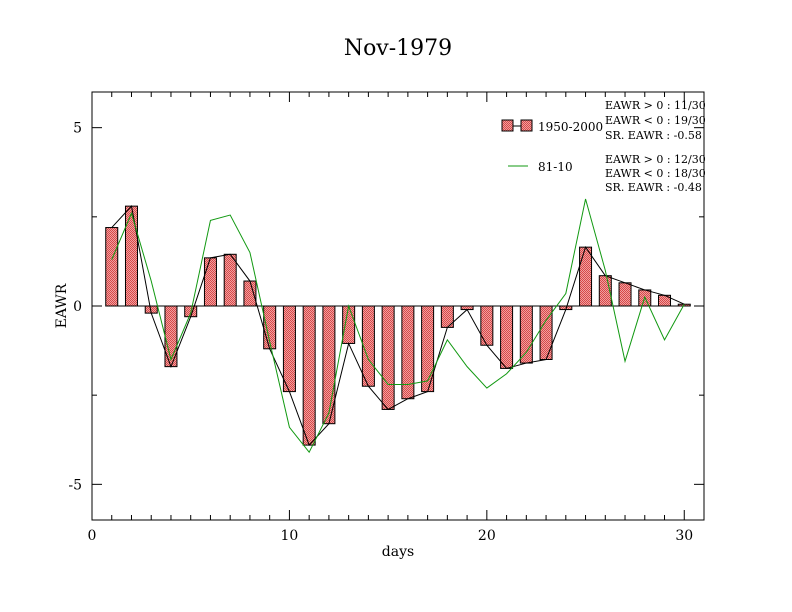  What do you see at coordinates (653, 135) in the screenshot?
I see `stats-1950-2000: SR. EAWR : -0.58` at bounding box center [653, 135].